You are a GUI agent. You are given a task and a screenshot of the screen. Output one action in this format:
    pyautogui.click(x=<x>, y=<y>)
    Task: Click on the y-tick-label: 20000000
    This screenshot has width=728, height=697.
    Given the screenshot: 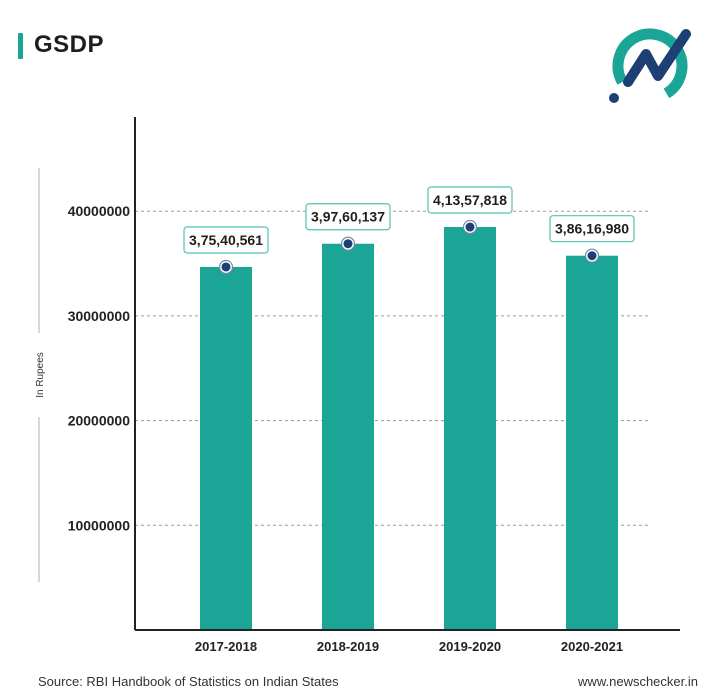 What is the action you would take?
    pyautogui.click(x=99, y=421)
    